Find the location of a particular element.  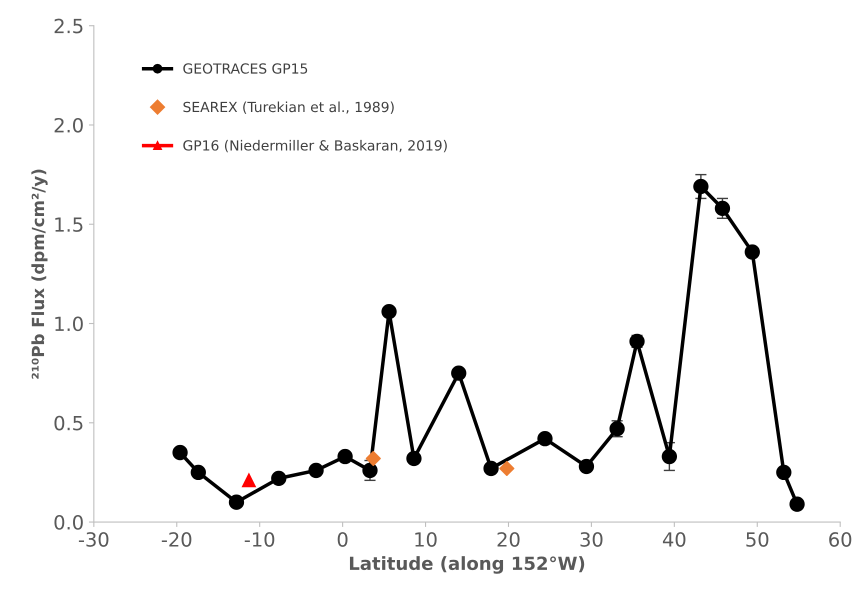

y-tick-label: 0.0 is located at coordinates (68, 522).